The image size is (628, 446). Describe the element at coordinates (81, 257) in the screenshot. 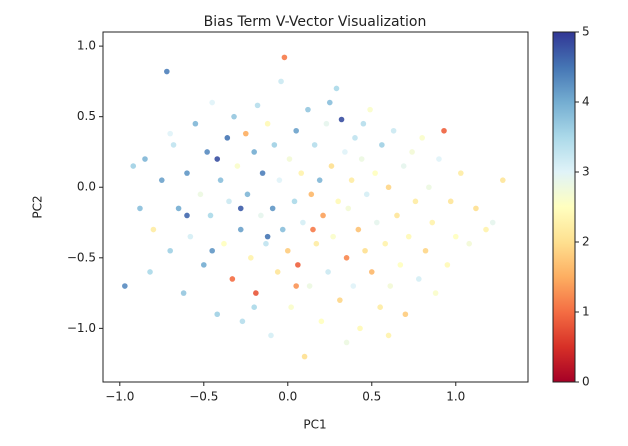

I see `y-tick-label: −0.5` at that location.